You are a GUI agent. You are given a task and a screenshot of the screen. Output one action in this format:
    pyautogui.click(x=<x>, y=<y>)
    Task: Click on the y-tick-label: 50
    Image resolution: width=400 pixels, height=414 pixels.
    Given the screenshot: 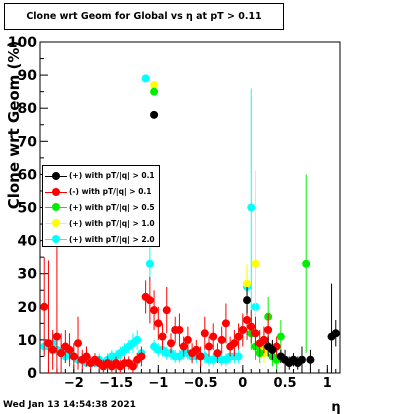 What is the action you would take?
    pyautogui.click(x=28, y=209)
    